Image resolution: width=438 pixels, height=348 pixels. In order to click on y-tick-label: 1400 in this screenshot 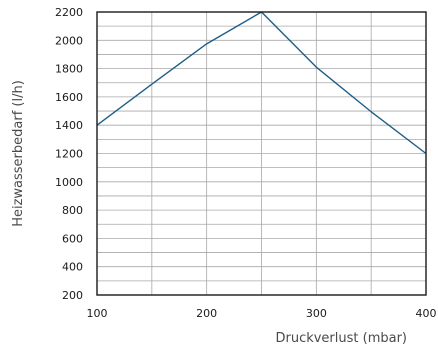, I will do `click(69, 125)`.